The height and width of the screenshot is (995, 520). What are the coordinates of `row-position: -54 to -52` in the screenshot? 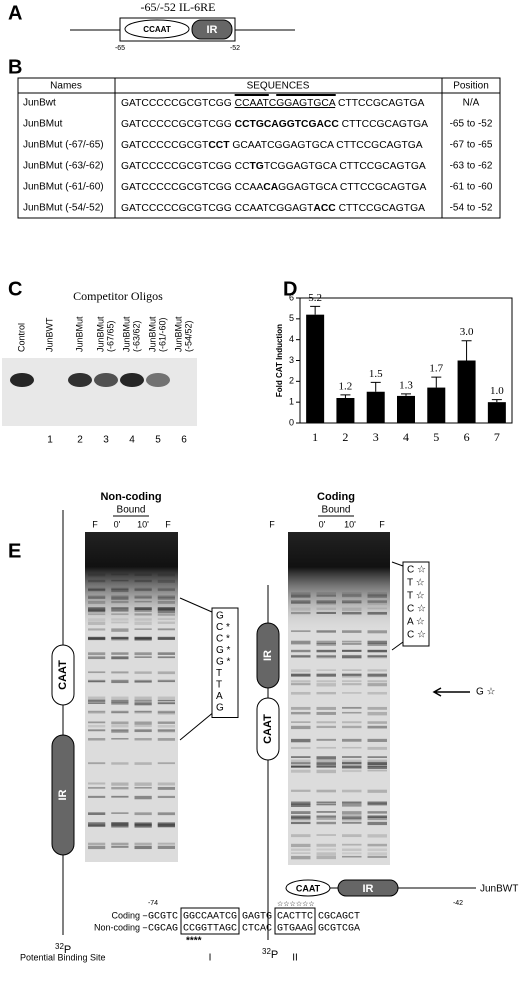 It's located at (471, 208).